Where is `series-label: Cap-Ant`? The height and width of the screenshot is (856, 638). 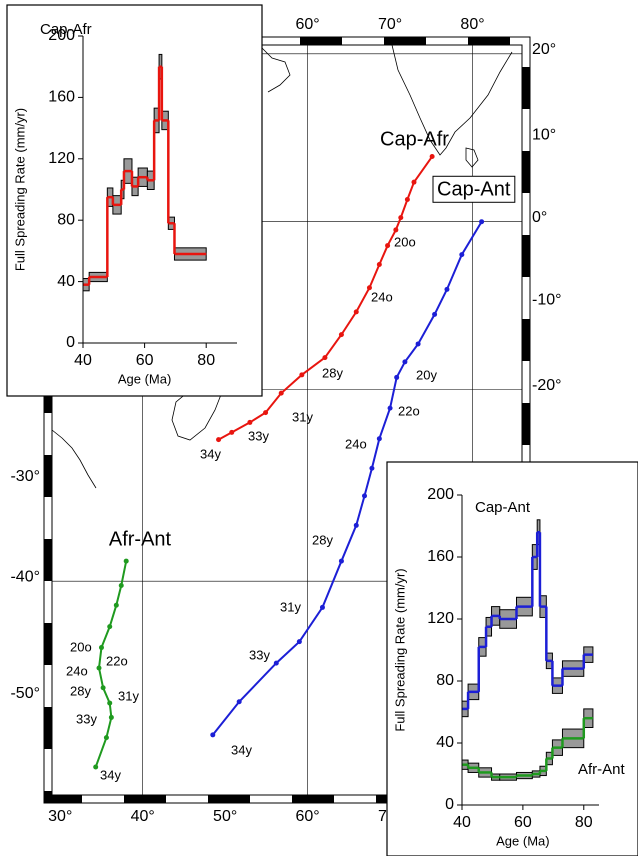 series-label: Cap-Ant is located at coordinates (503, 507).